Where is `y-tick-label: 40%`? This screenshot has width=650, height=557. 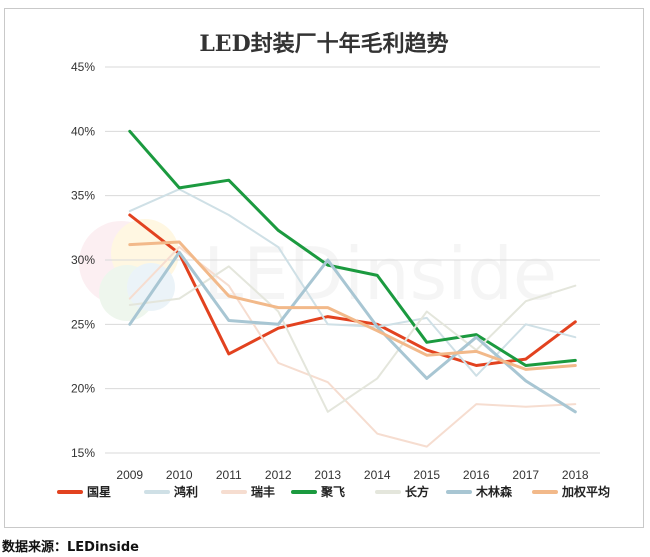
y-tick-label: 40% is located at coordinates (83, 131).